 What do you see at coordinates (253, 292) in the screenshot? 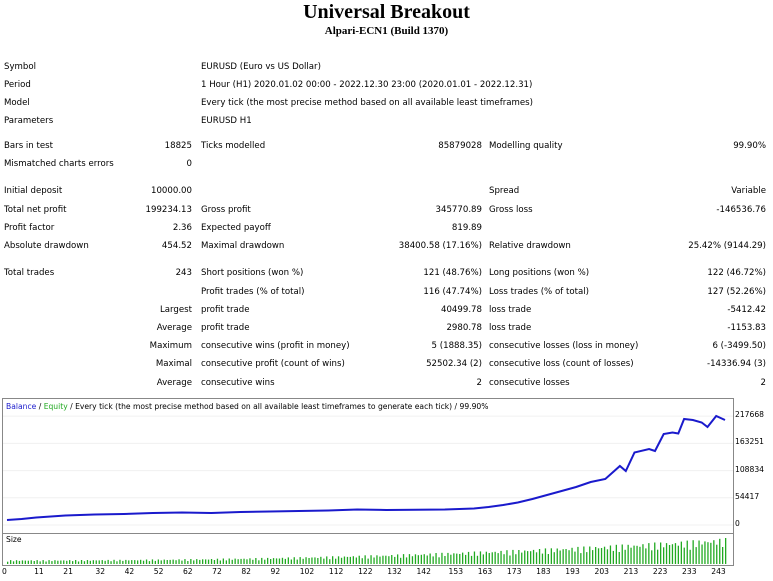
I see `profit-trades-label: Profit trades (% of total)` at bounding box center [253, 292].